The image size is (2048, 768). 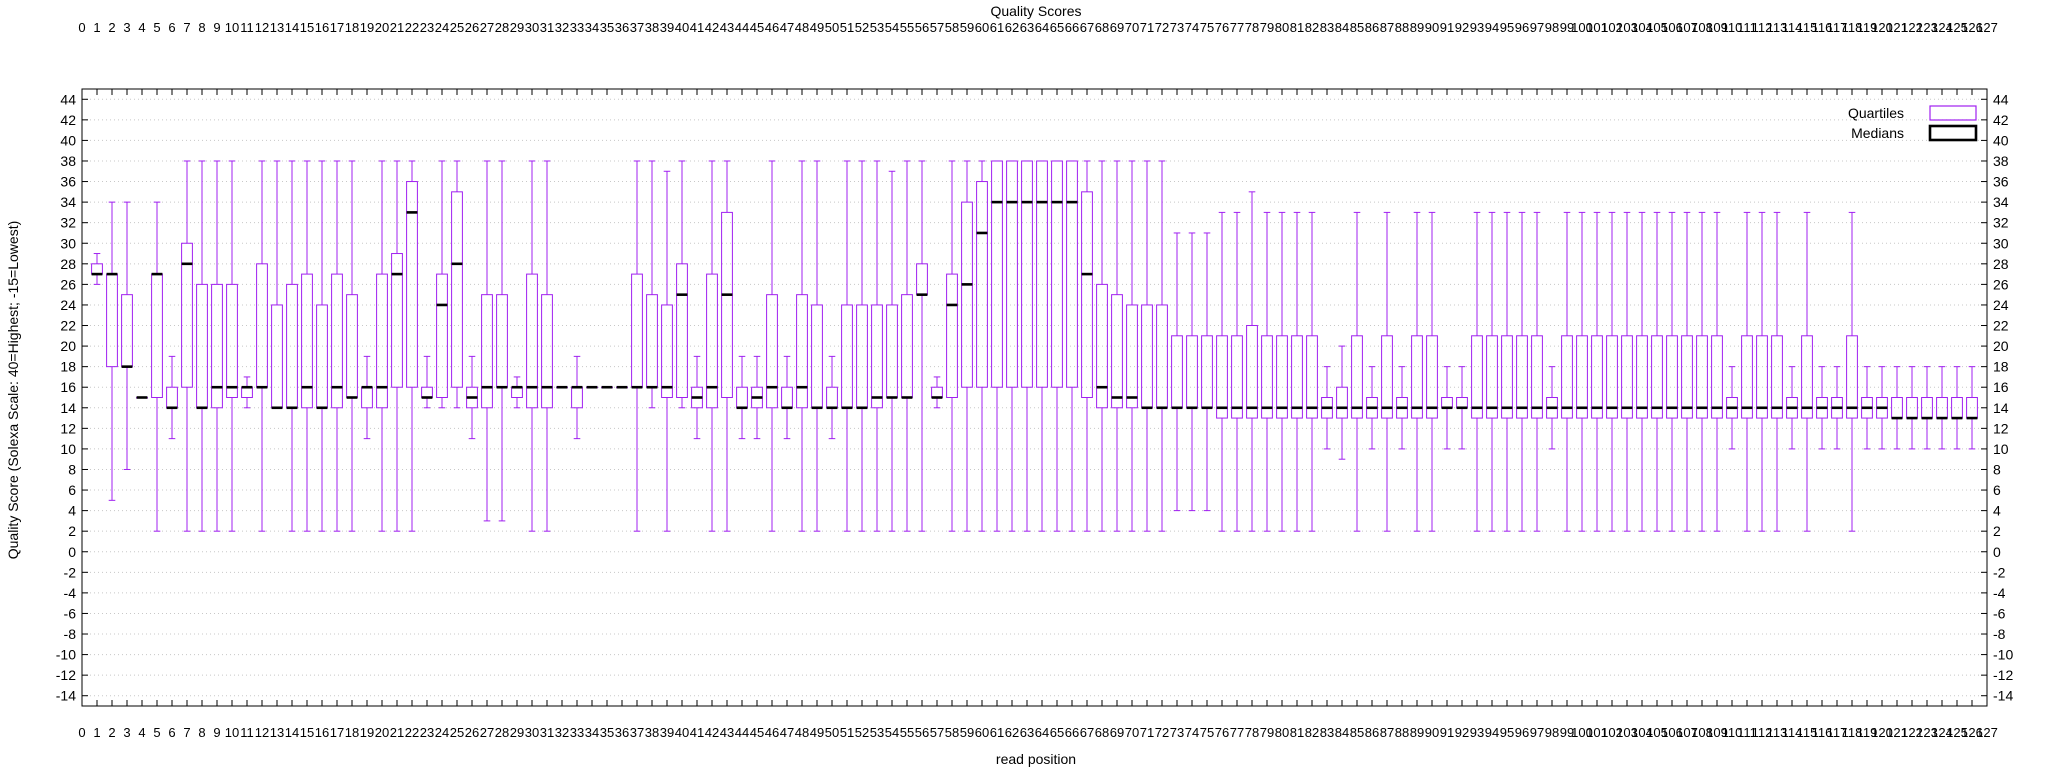 I want to click on x-tick-label-top: 83, so click(x=1327, y=27).